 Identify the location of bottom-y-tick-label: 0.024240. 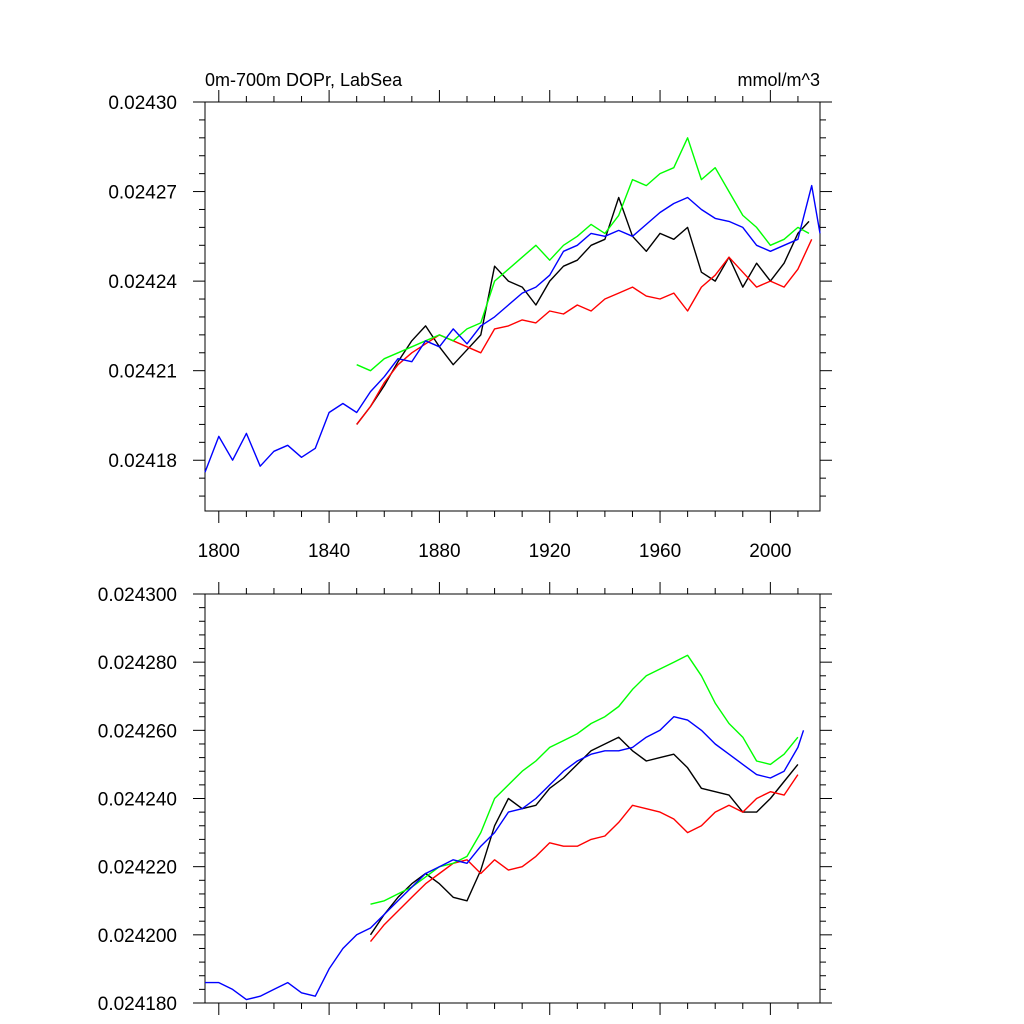
(137, 800).